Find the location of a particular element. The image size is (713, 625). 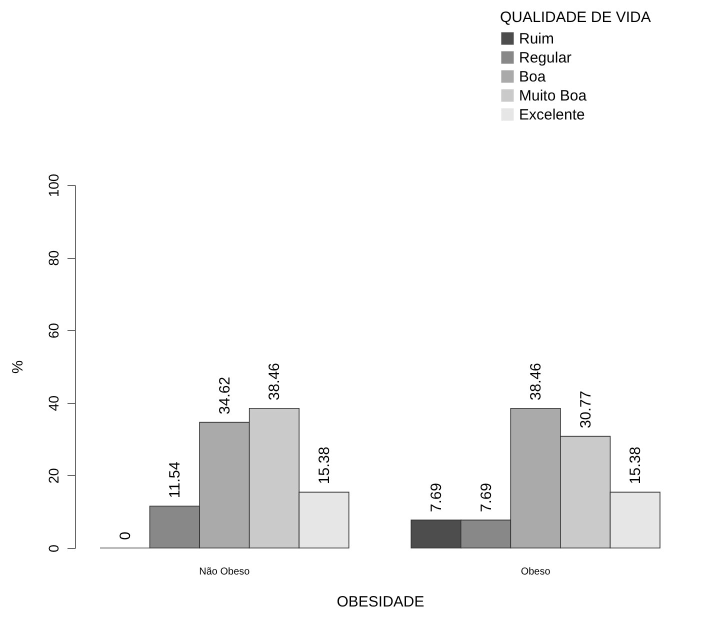

data-label: 30.77 is located at coordinates (585, 409).